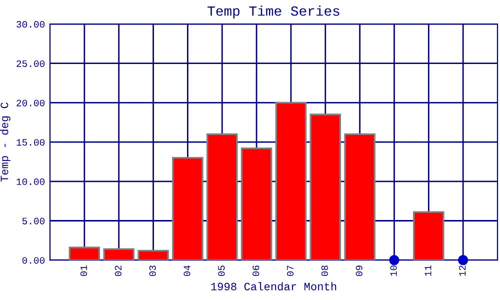 This screenshot has height=300, width=500. Describe the element at coordinates (324, 271) in the screenshot. I see `x-tick-label: 08` at that location.